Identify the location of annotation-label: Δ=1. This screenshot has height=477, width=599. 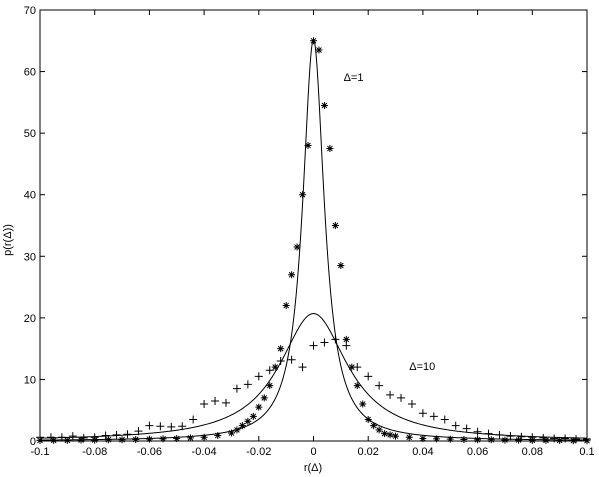
(354, 78).